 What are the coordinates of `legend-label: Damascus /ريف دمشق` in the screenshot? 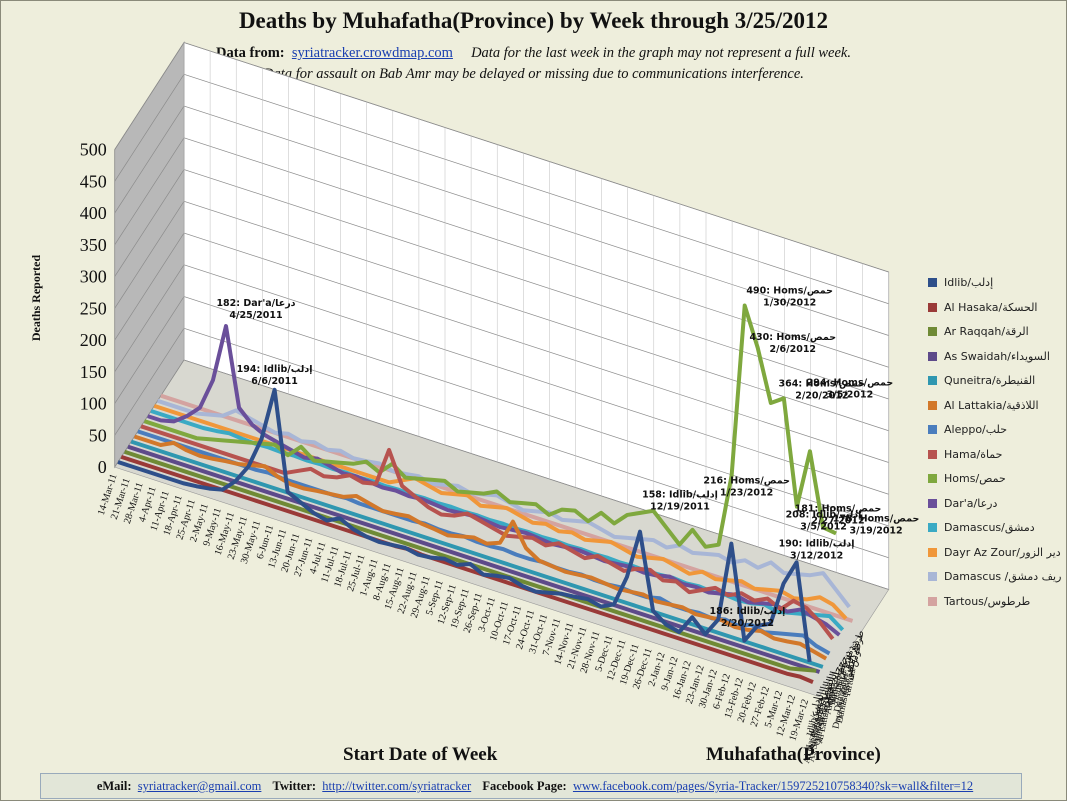 It's located at (1003, 576).